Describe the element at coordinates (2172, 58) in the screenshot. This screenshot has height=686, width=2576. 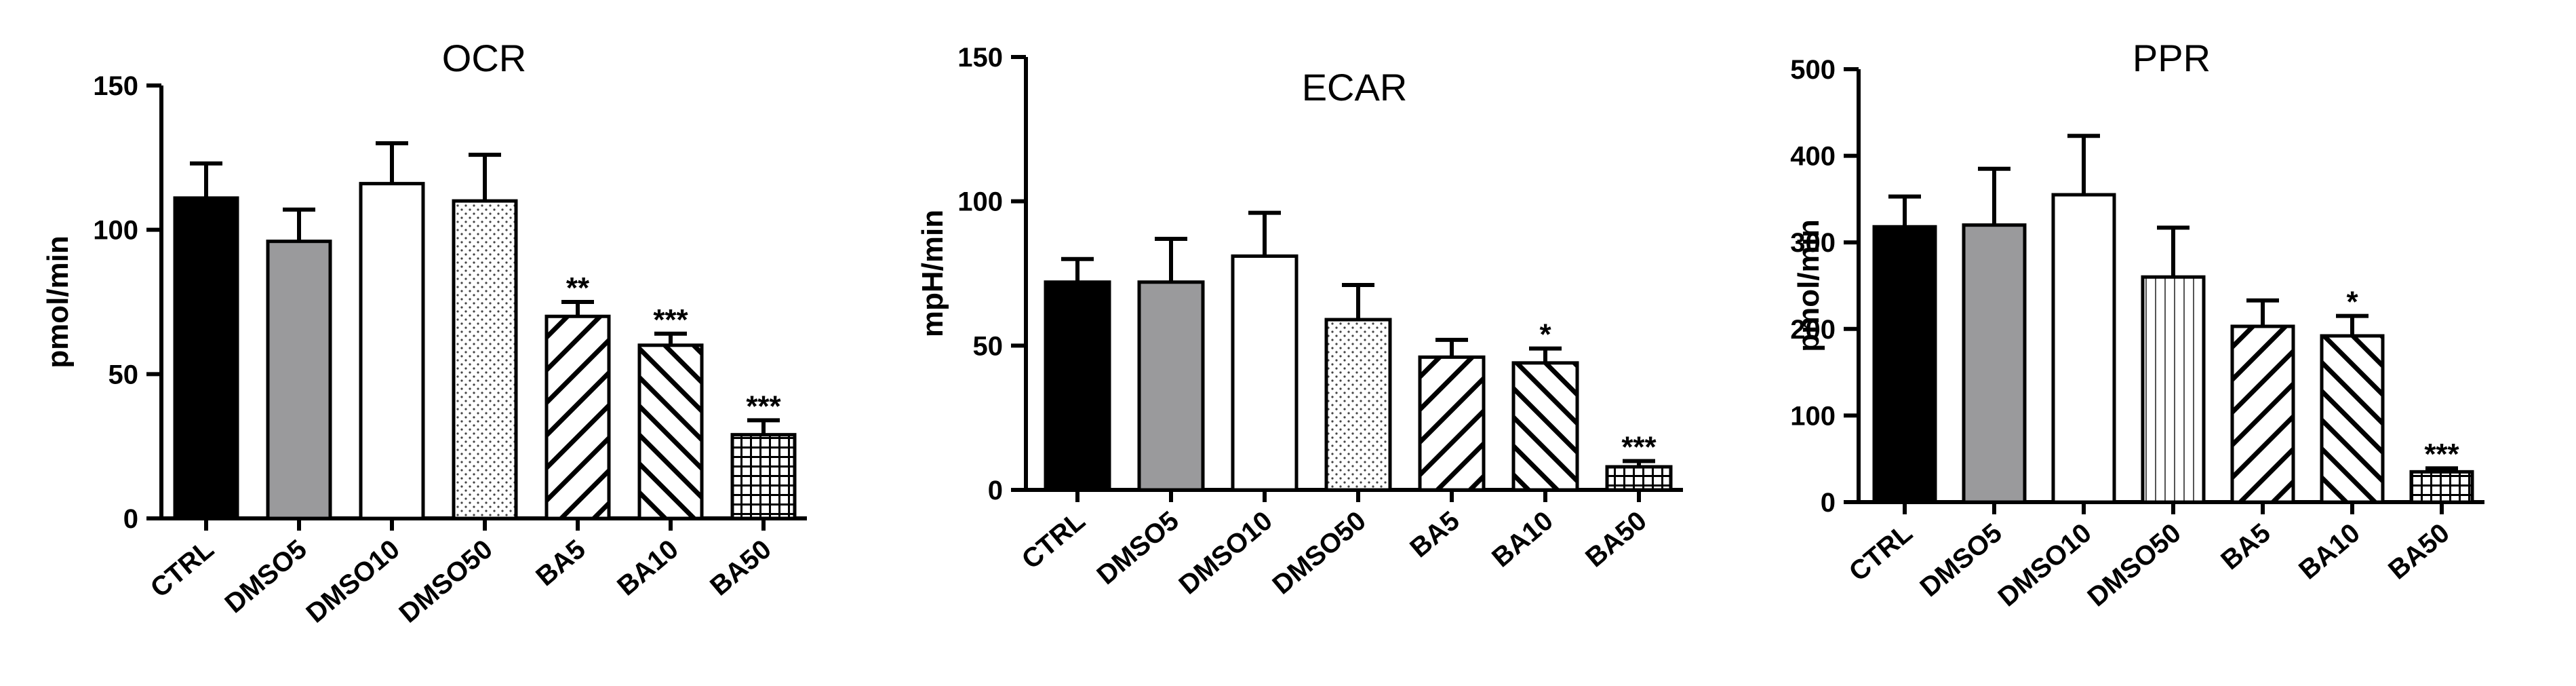
I see `chart-title: PPR` at that location.